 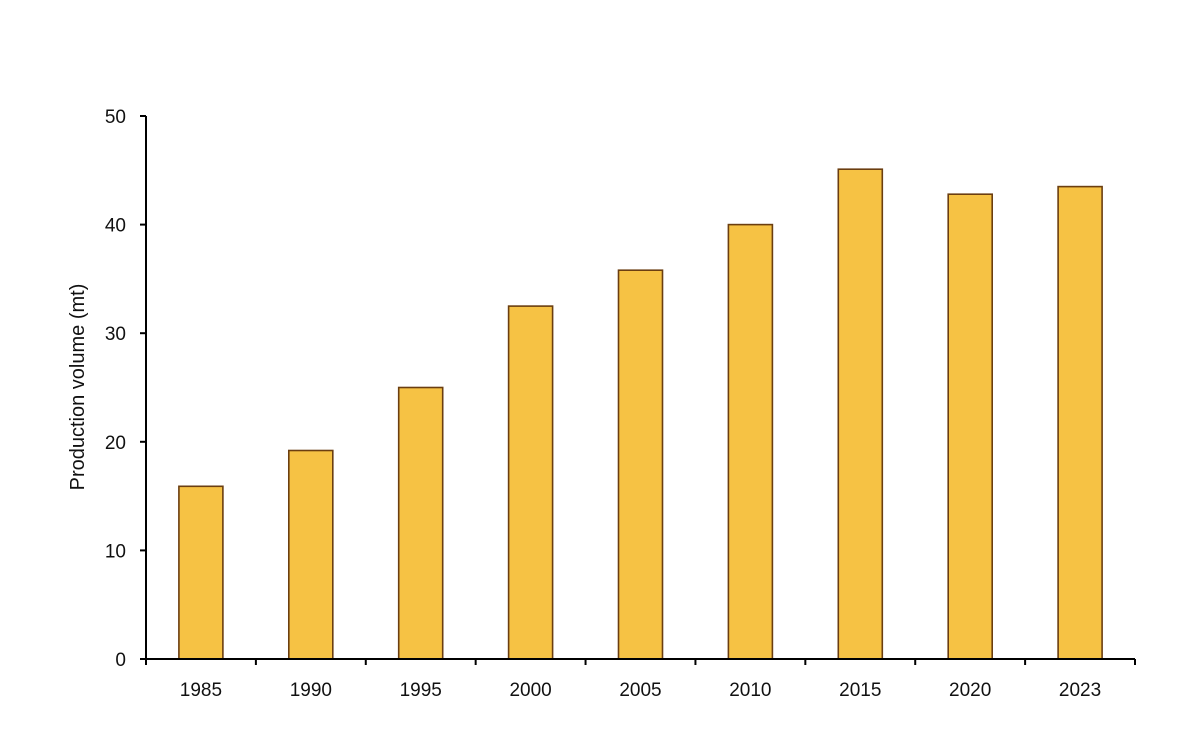 What do you see at coordinates (640, 690) in the screenshot?
I see `x-tick-label: 2005` at bounding box center [640, 690].